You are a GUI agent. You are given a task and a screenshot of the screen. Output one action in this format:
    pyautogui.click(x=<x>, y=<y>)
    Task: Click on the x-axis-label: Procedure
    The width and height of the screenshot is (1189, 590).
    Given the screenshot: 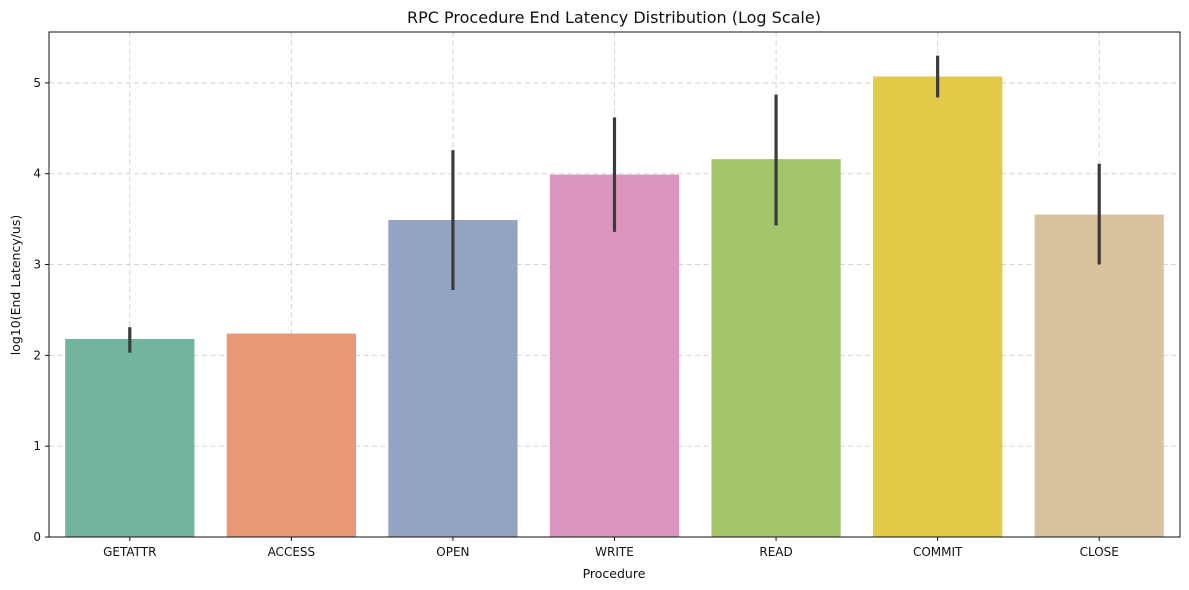 What is the action you would take?
    pyautogui.click(x=614, y=573)
    